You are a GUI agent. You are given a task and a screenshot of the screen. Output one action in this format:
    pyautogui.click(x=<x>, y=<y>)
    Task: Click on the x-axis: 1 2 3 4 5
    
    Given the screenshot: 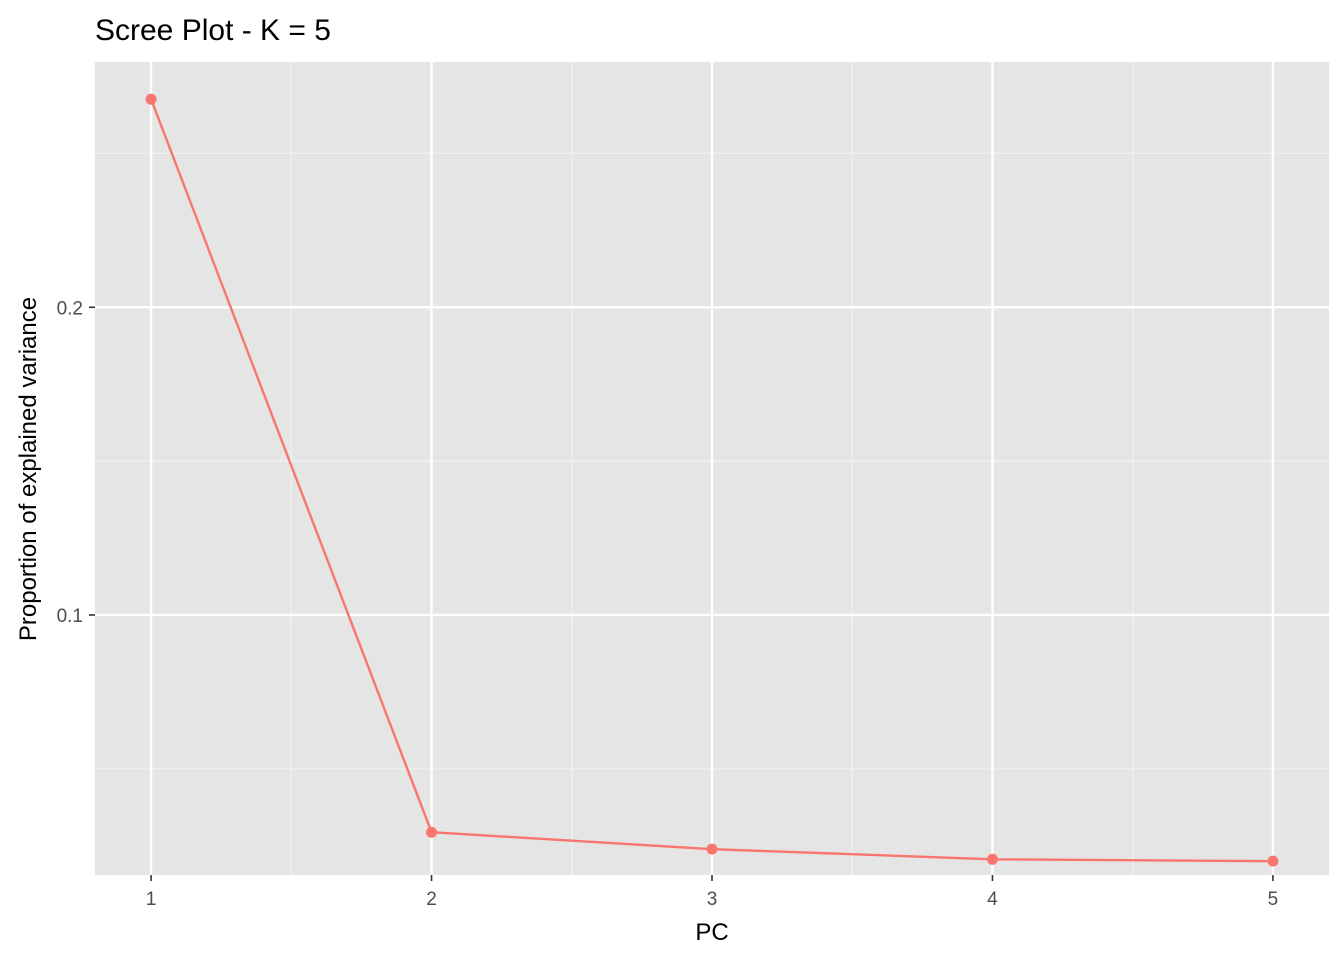 What is the action you would take?
    pyautogui.click(x=712, y=892)
    